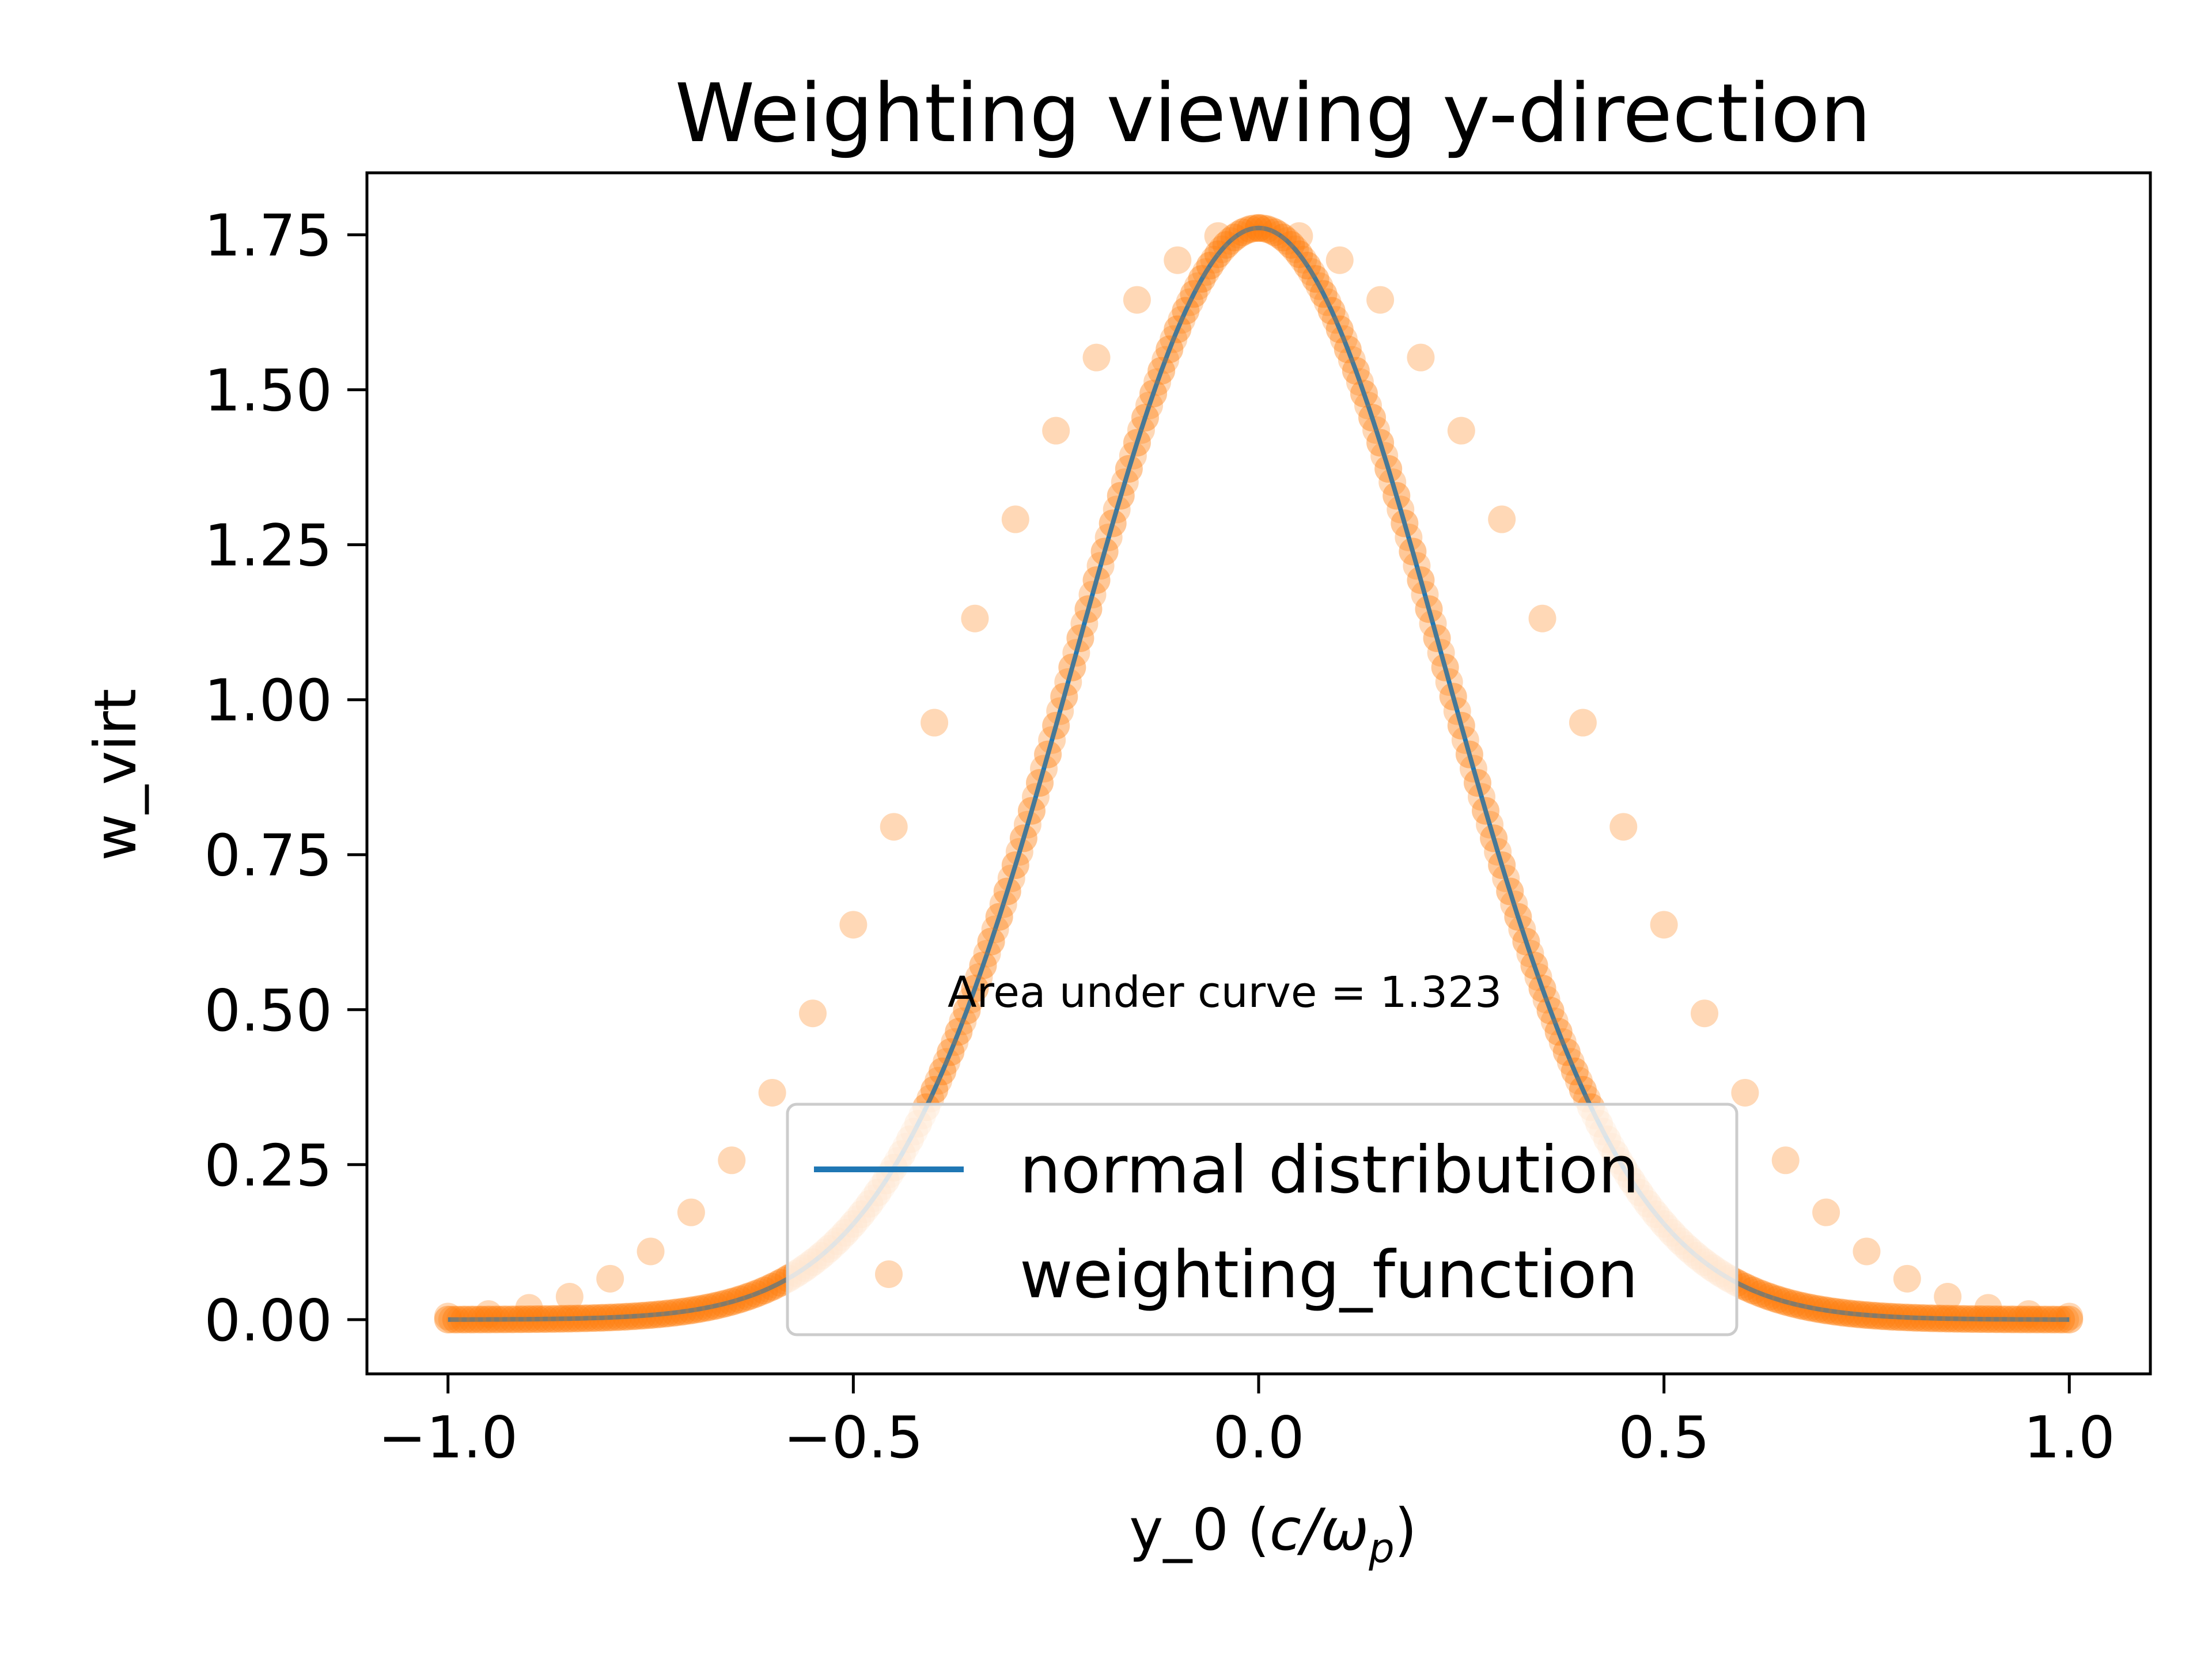 The height and width of the screenshot is (1659, 2212). What do you see at coordinates (1329, 1275) in the screenshot?
I see `legend-label-weighting-function: weighting_function` at bounding box center [1329, 1275].